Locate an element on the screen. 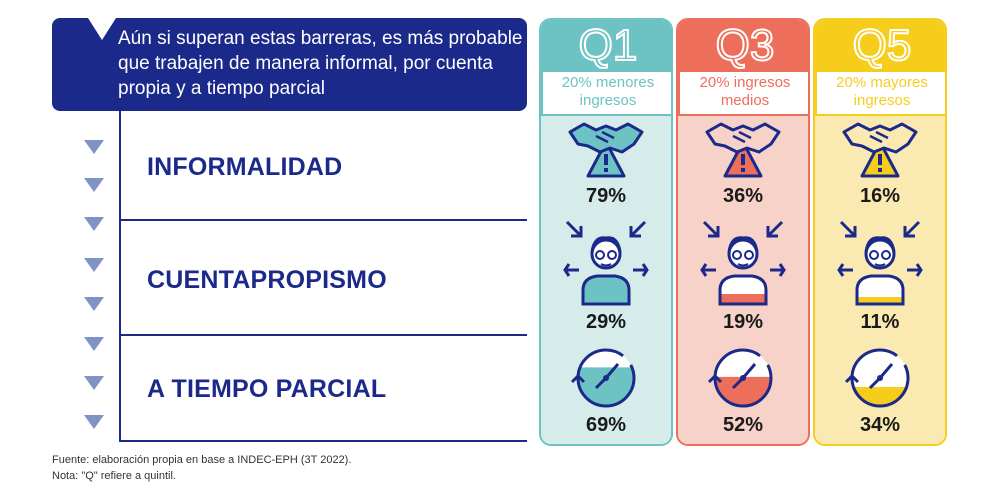  quintile-subtitle: 20% ingresos medios is located at coordinates (745, 91).